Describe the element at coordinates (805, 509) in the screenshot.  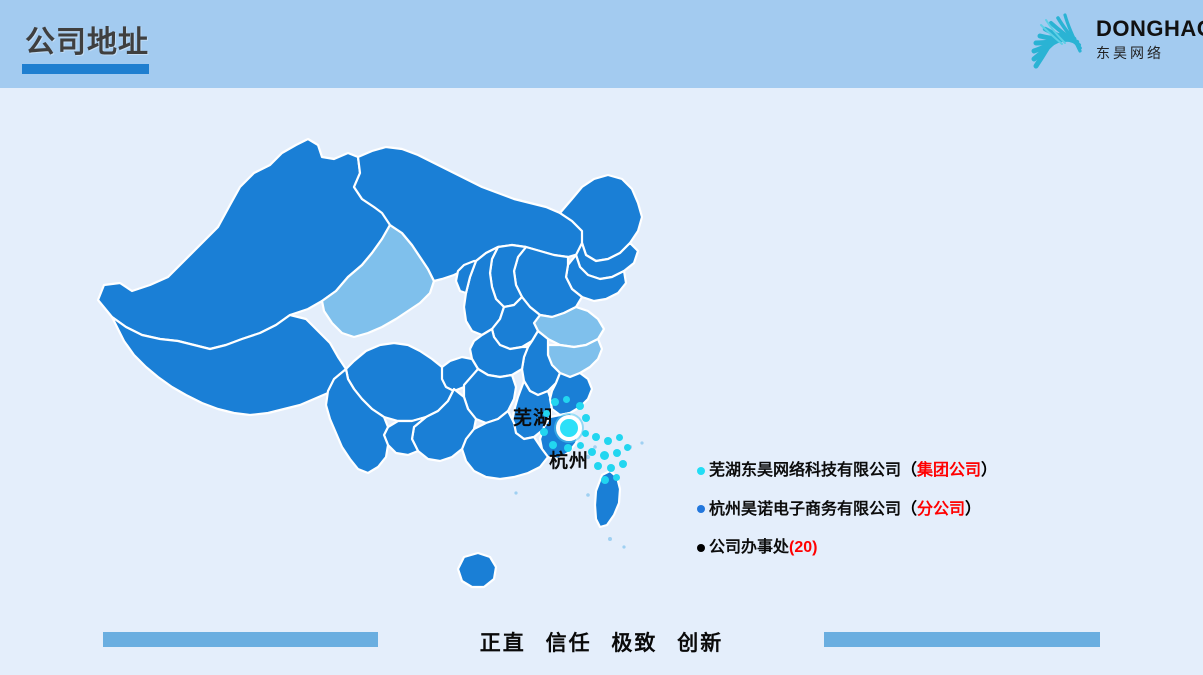
I see `legend-label: 杭州昊诺电子商务有限公司` at that location.